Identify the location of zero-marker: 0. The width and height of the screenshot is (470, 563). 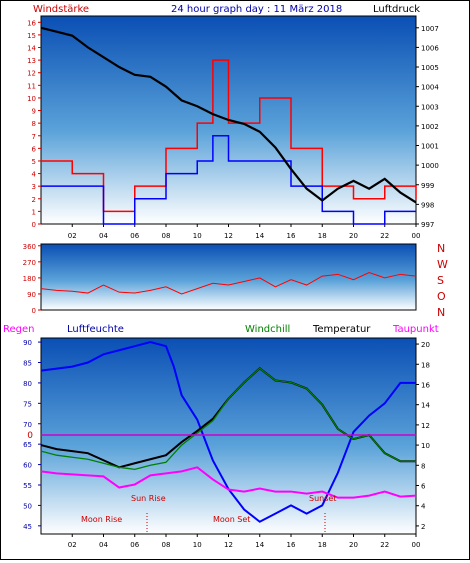
(30, 436).